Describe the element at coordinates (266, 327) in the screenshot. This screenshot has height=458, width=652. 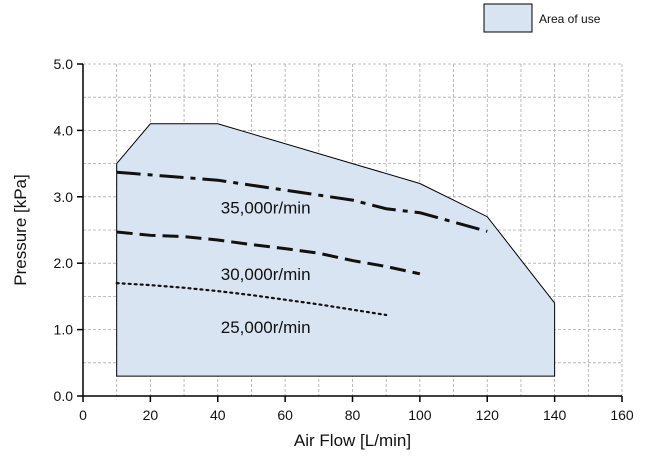
I see `curve-label: 25,000r/min` at that location.